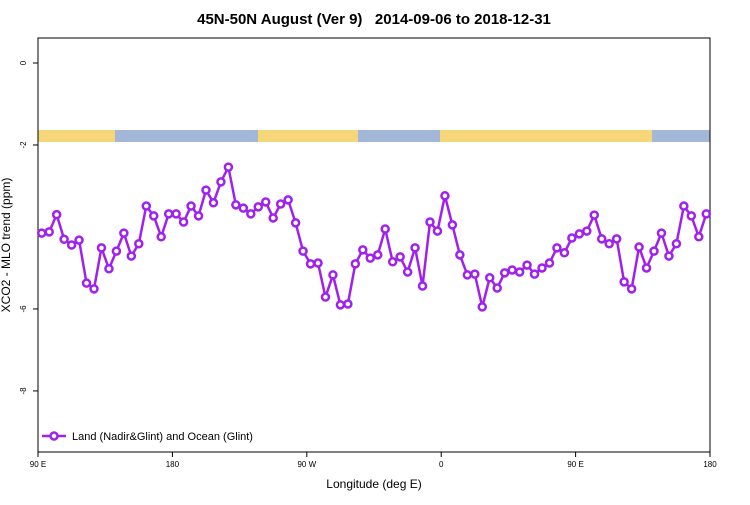  What do you see at coordinates (441, 464) in the screenshot?
I see `x-tick-label: 0` at bounding box center [441, 464].